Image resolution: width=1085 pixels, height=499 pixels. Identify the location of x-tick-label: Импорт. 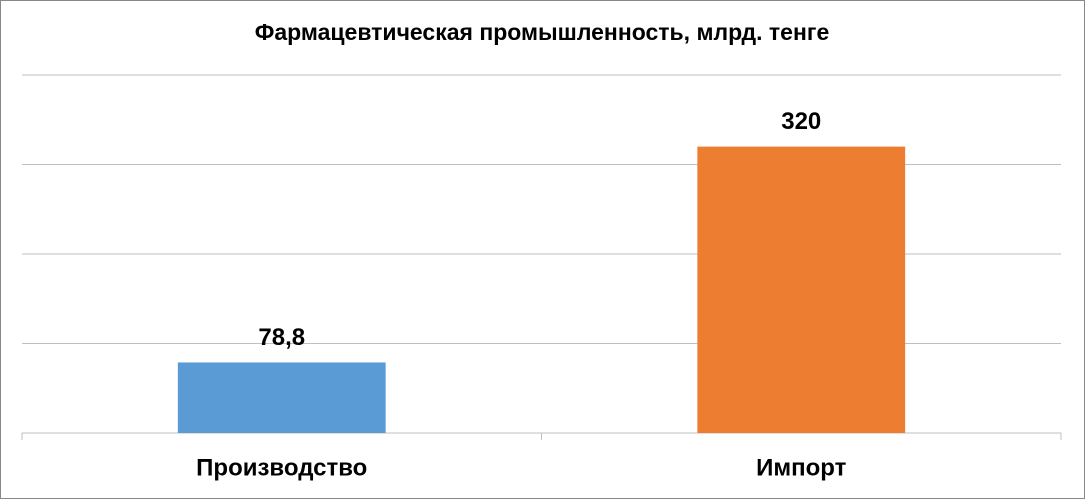
(801, 467).